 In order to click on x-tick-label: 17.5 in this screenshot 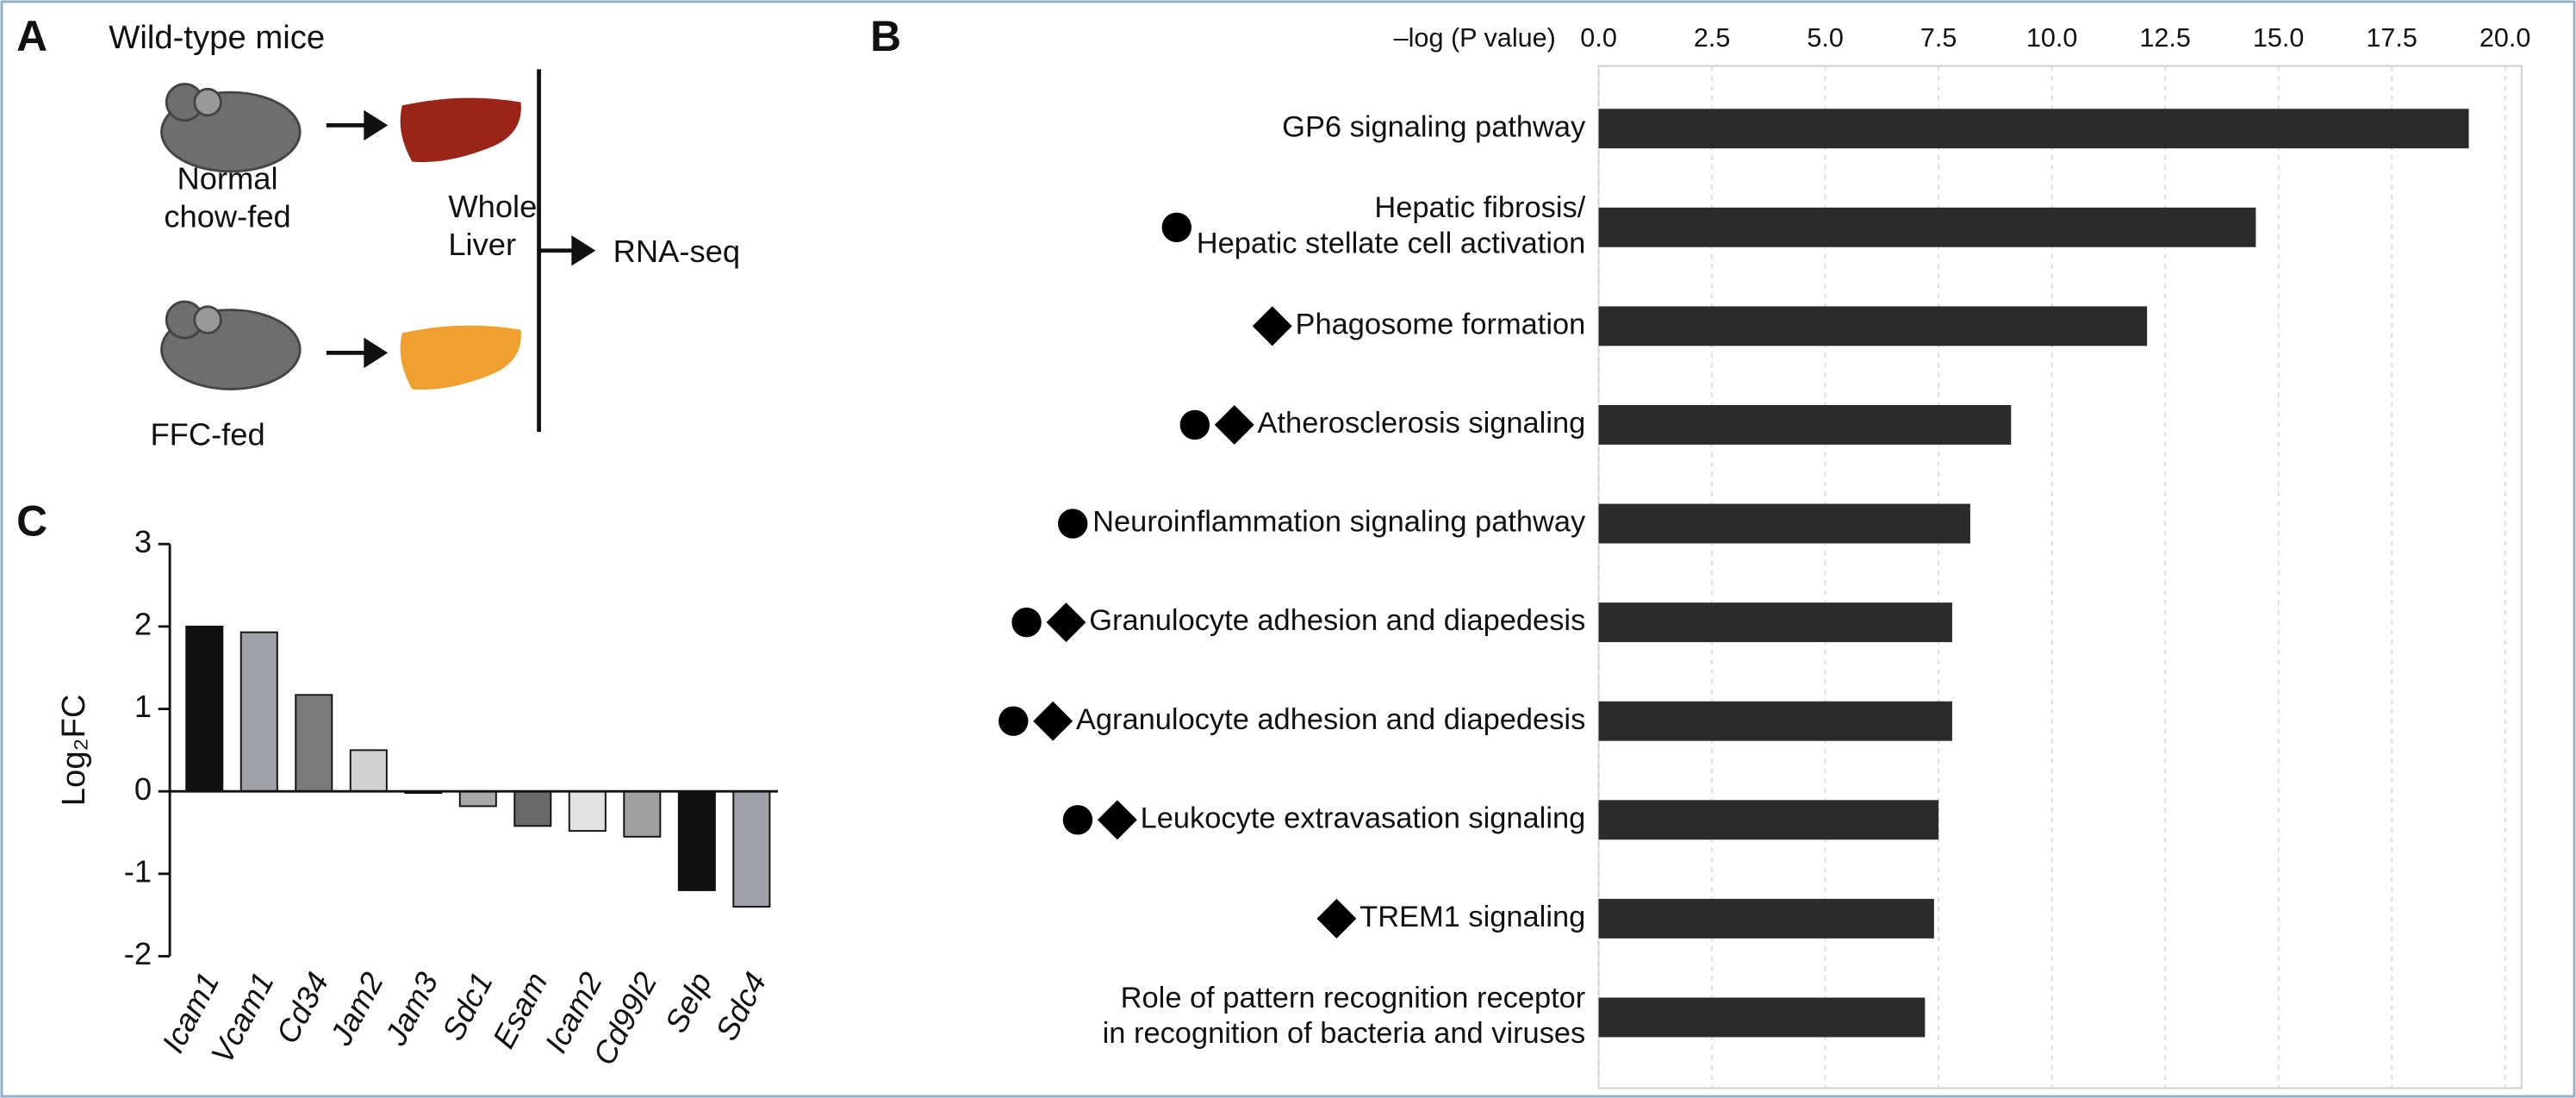, I will do `click(2392, 38)`.